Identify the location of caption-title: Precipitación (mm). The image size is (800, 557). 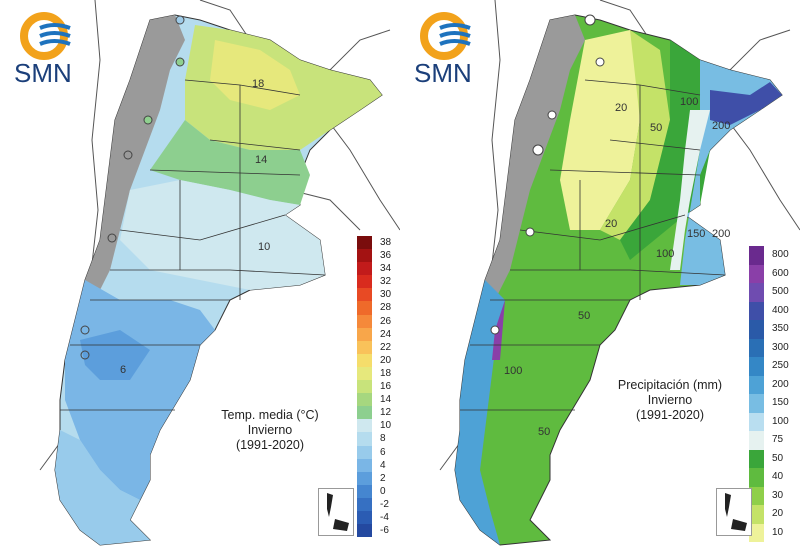
(670, 385).